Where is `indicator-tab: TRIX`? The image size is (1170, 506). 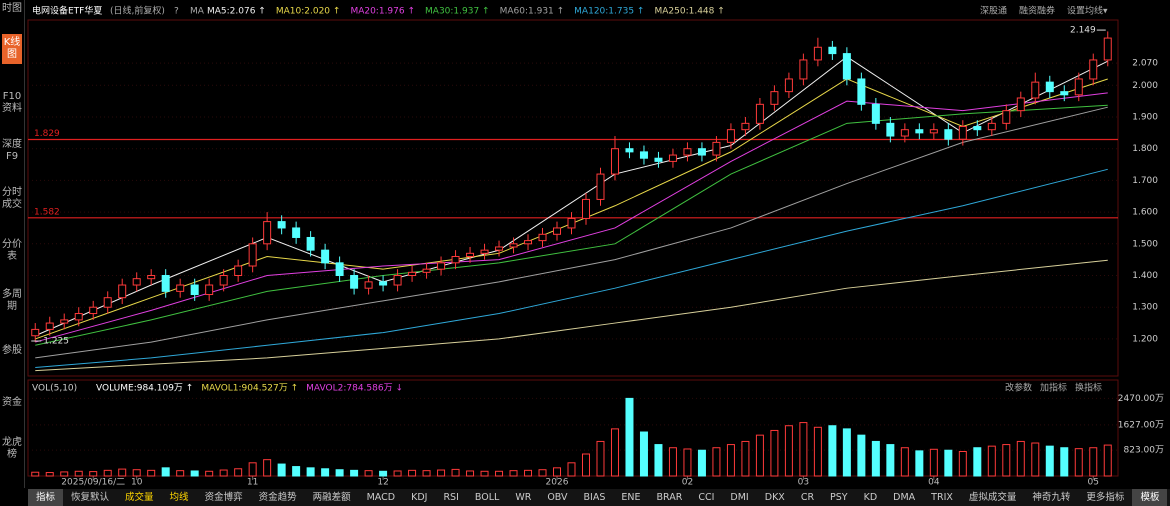
indicator-tab: TRIX is located at coordinates (942, 497).